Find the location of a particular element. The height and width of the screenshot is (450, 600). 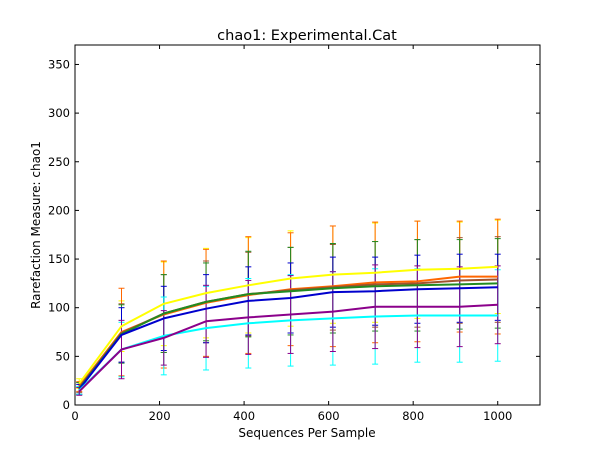

y-tick-label: 100 is located at coordinates (59, 308).